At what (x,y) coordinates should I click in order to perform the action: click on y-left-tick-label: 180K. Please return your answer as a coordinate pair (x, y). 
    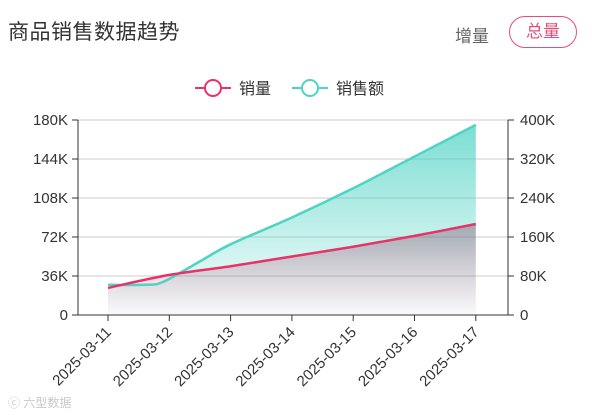
    Looking at the image, I should click on (50, 120).